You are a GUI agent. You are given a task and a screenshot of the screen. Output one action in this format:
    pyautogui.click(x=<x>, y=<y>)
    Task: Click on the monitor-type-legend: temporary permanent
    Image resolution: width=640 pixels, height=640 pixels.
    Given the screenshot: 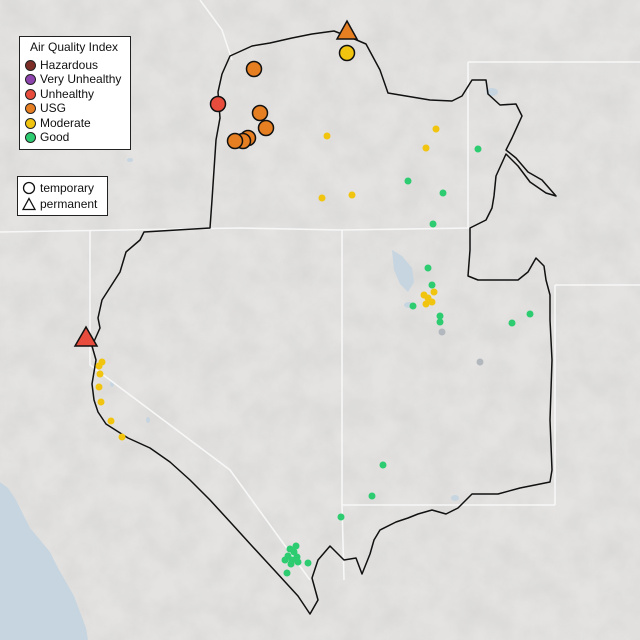 What is the action you would take?
    pyautogui.click(x=62, y=196)
    